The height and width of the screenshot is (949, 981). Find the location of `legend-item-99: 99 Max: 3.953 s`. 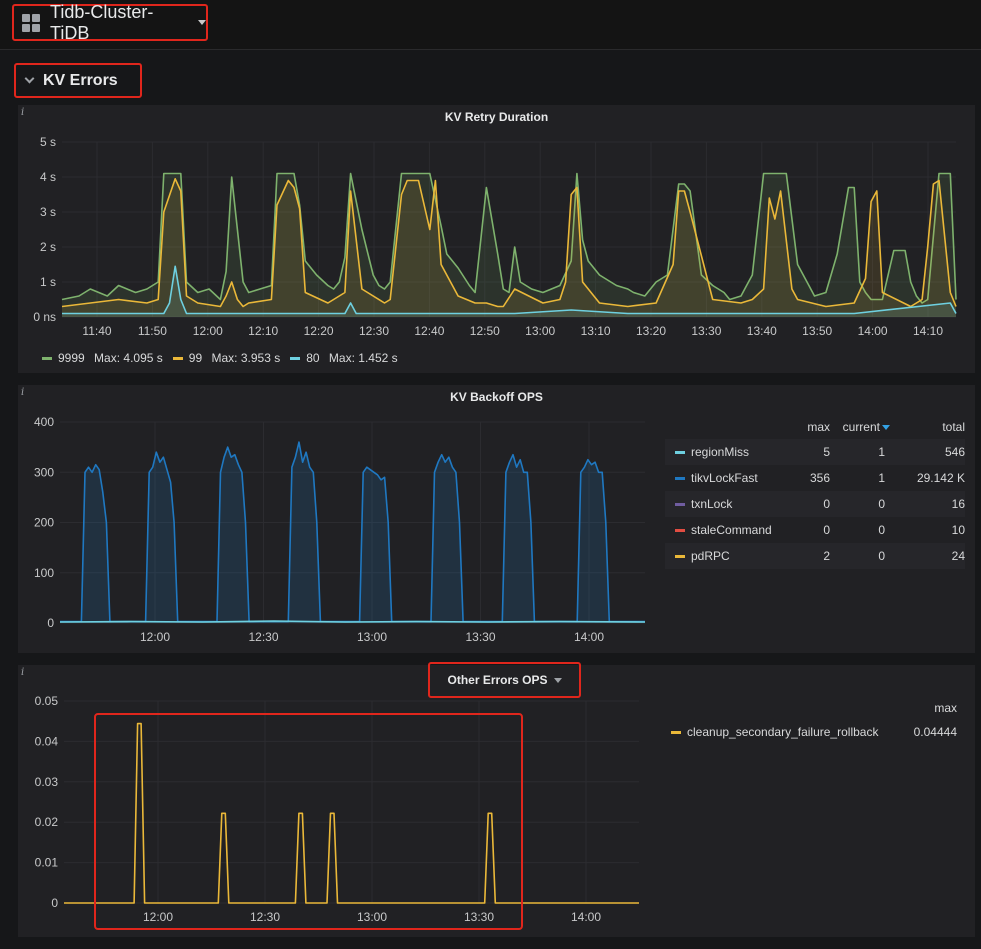

legend-item-99: 99 Max: 3.953 s is located at coordinates (226, 358).